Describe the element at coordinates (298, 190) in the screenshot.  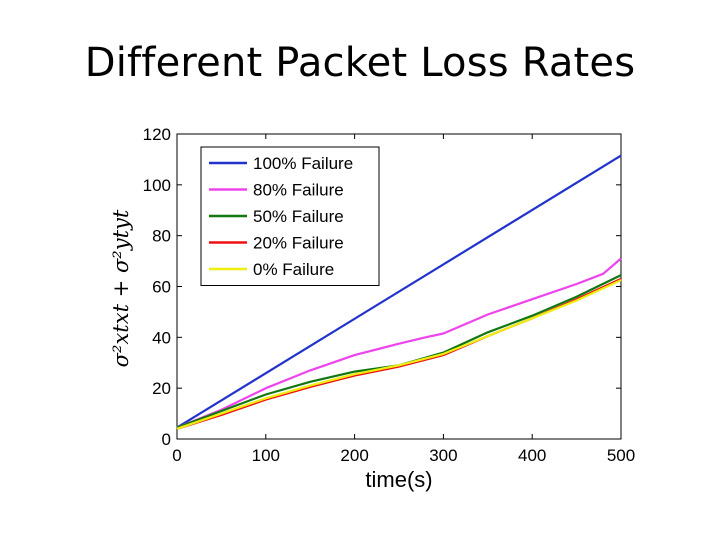
I see `legend-label-2: 80% Failure` at that location.